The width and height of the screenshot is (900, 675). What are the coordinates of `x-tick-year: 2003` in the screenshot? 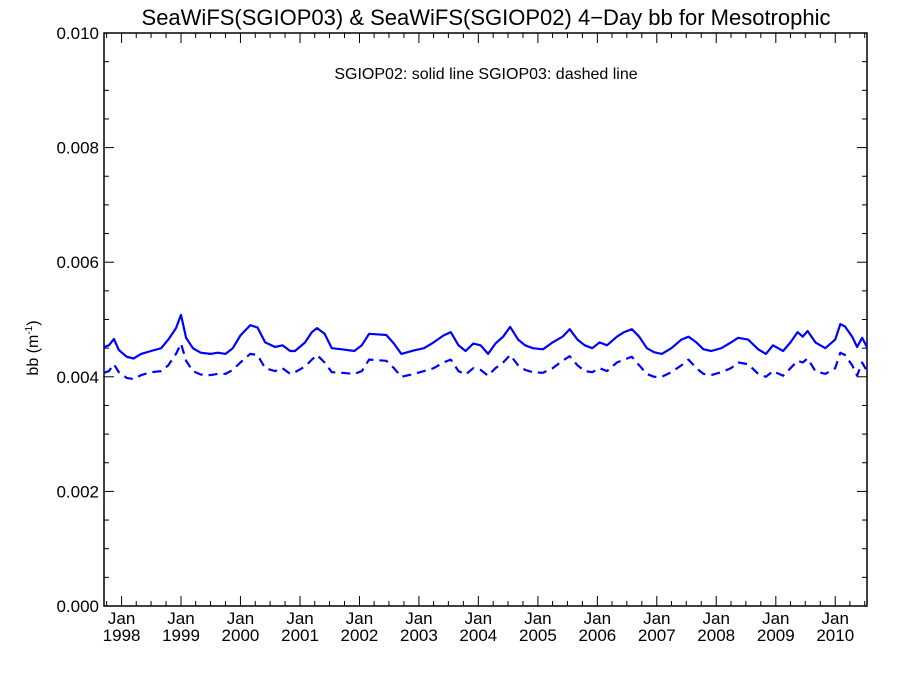 It's located at (419, 635).